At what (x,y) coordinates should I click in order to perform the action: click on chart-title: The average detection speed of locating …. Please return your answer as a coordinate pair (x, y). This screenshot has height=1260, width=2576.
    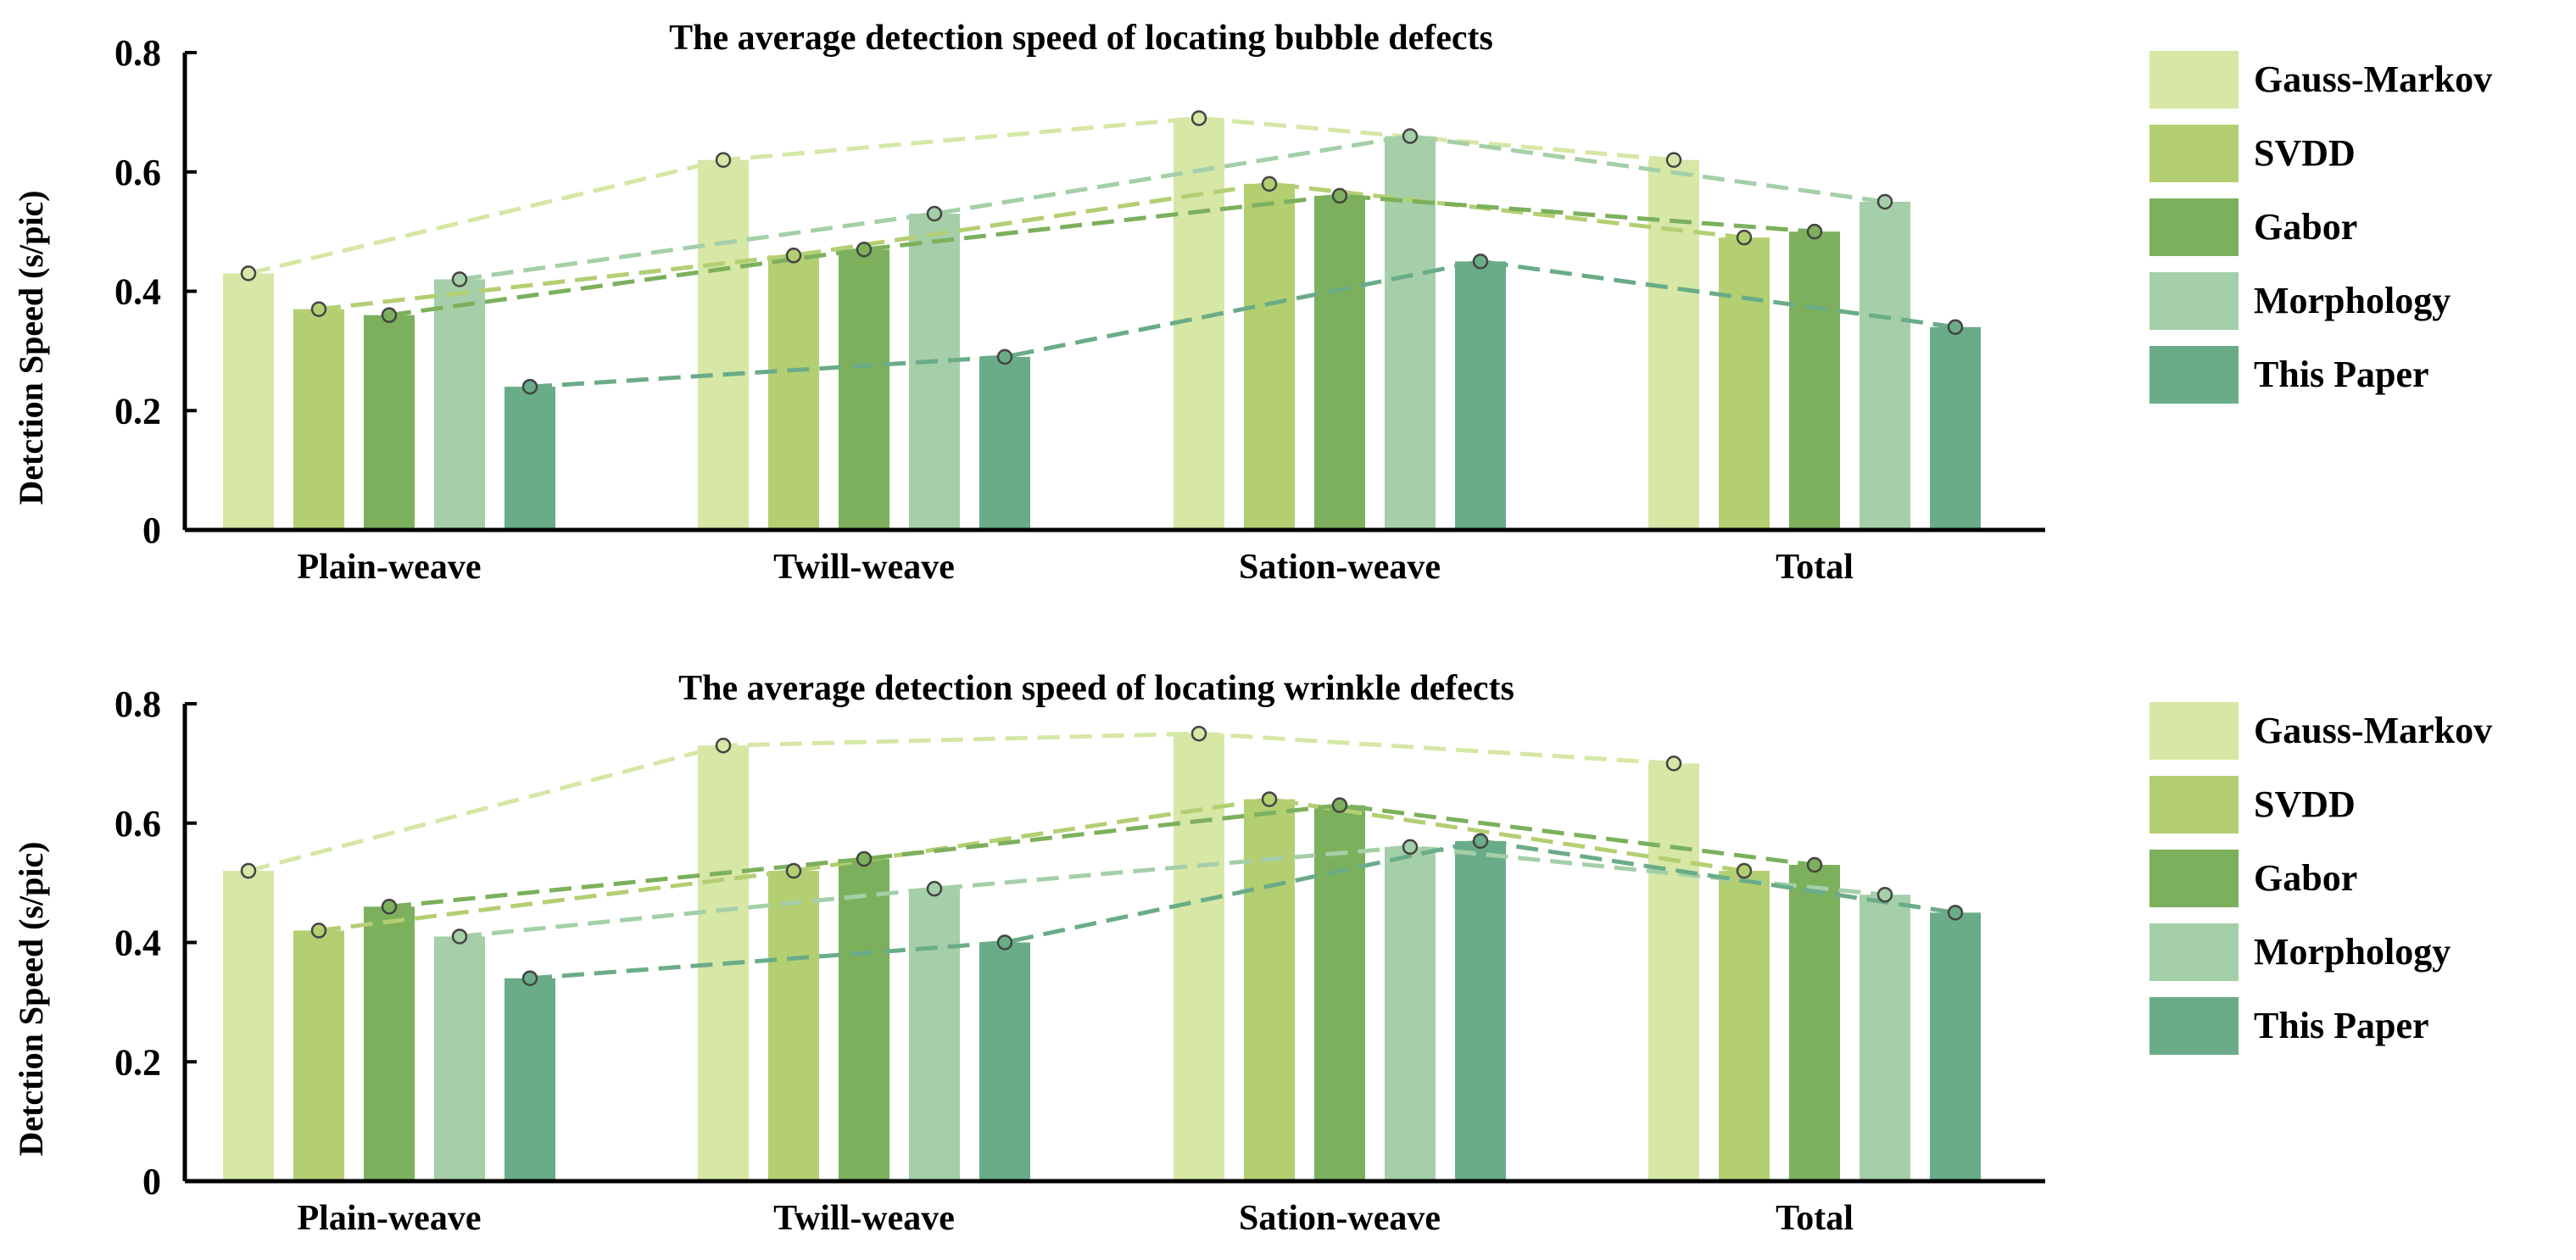
    Looking at the image, I should click on (1096, 688).